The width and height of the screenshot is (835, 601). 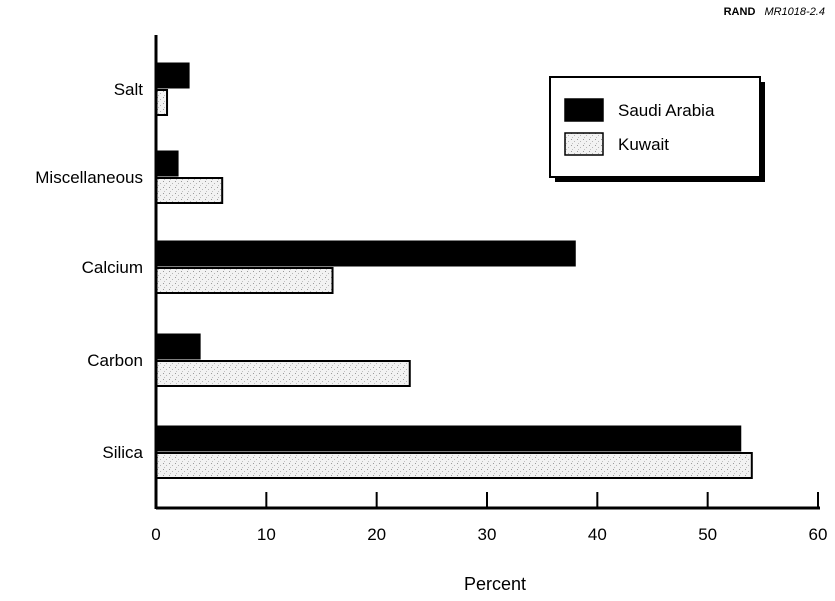 I want to click on legend-box, so click(x=655, y=127).